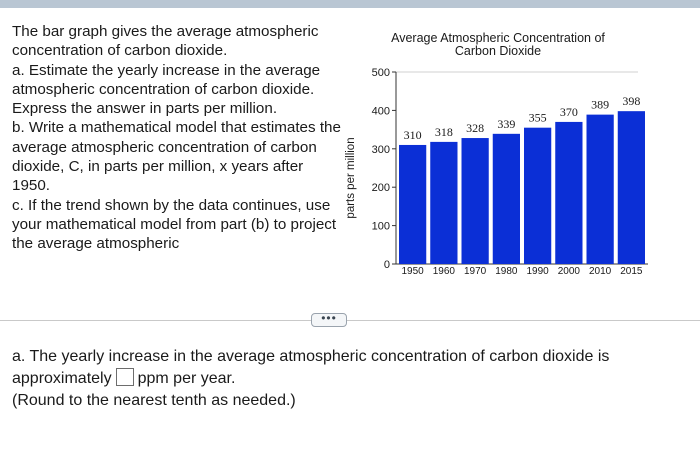  What do you see at coordinates (62, 378) in the screenshot?
I see `answer-prefix: approximately` at bounding box center [62, 378].